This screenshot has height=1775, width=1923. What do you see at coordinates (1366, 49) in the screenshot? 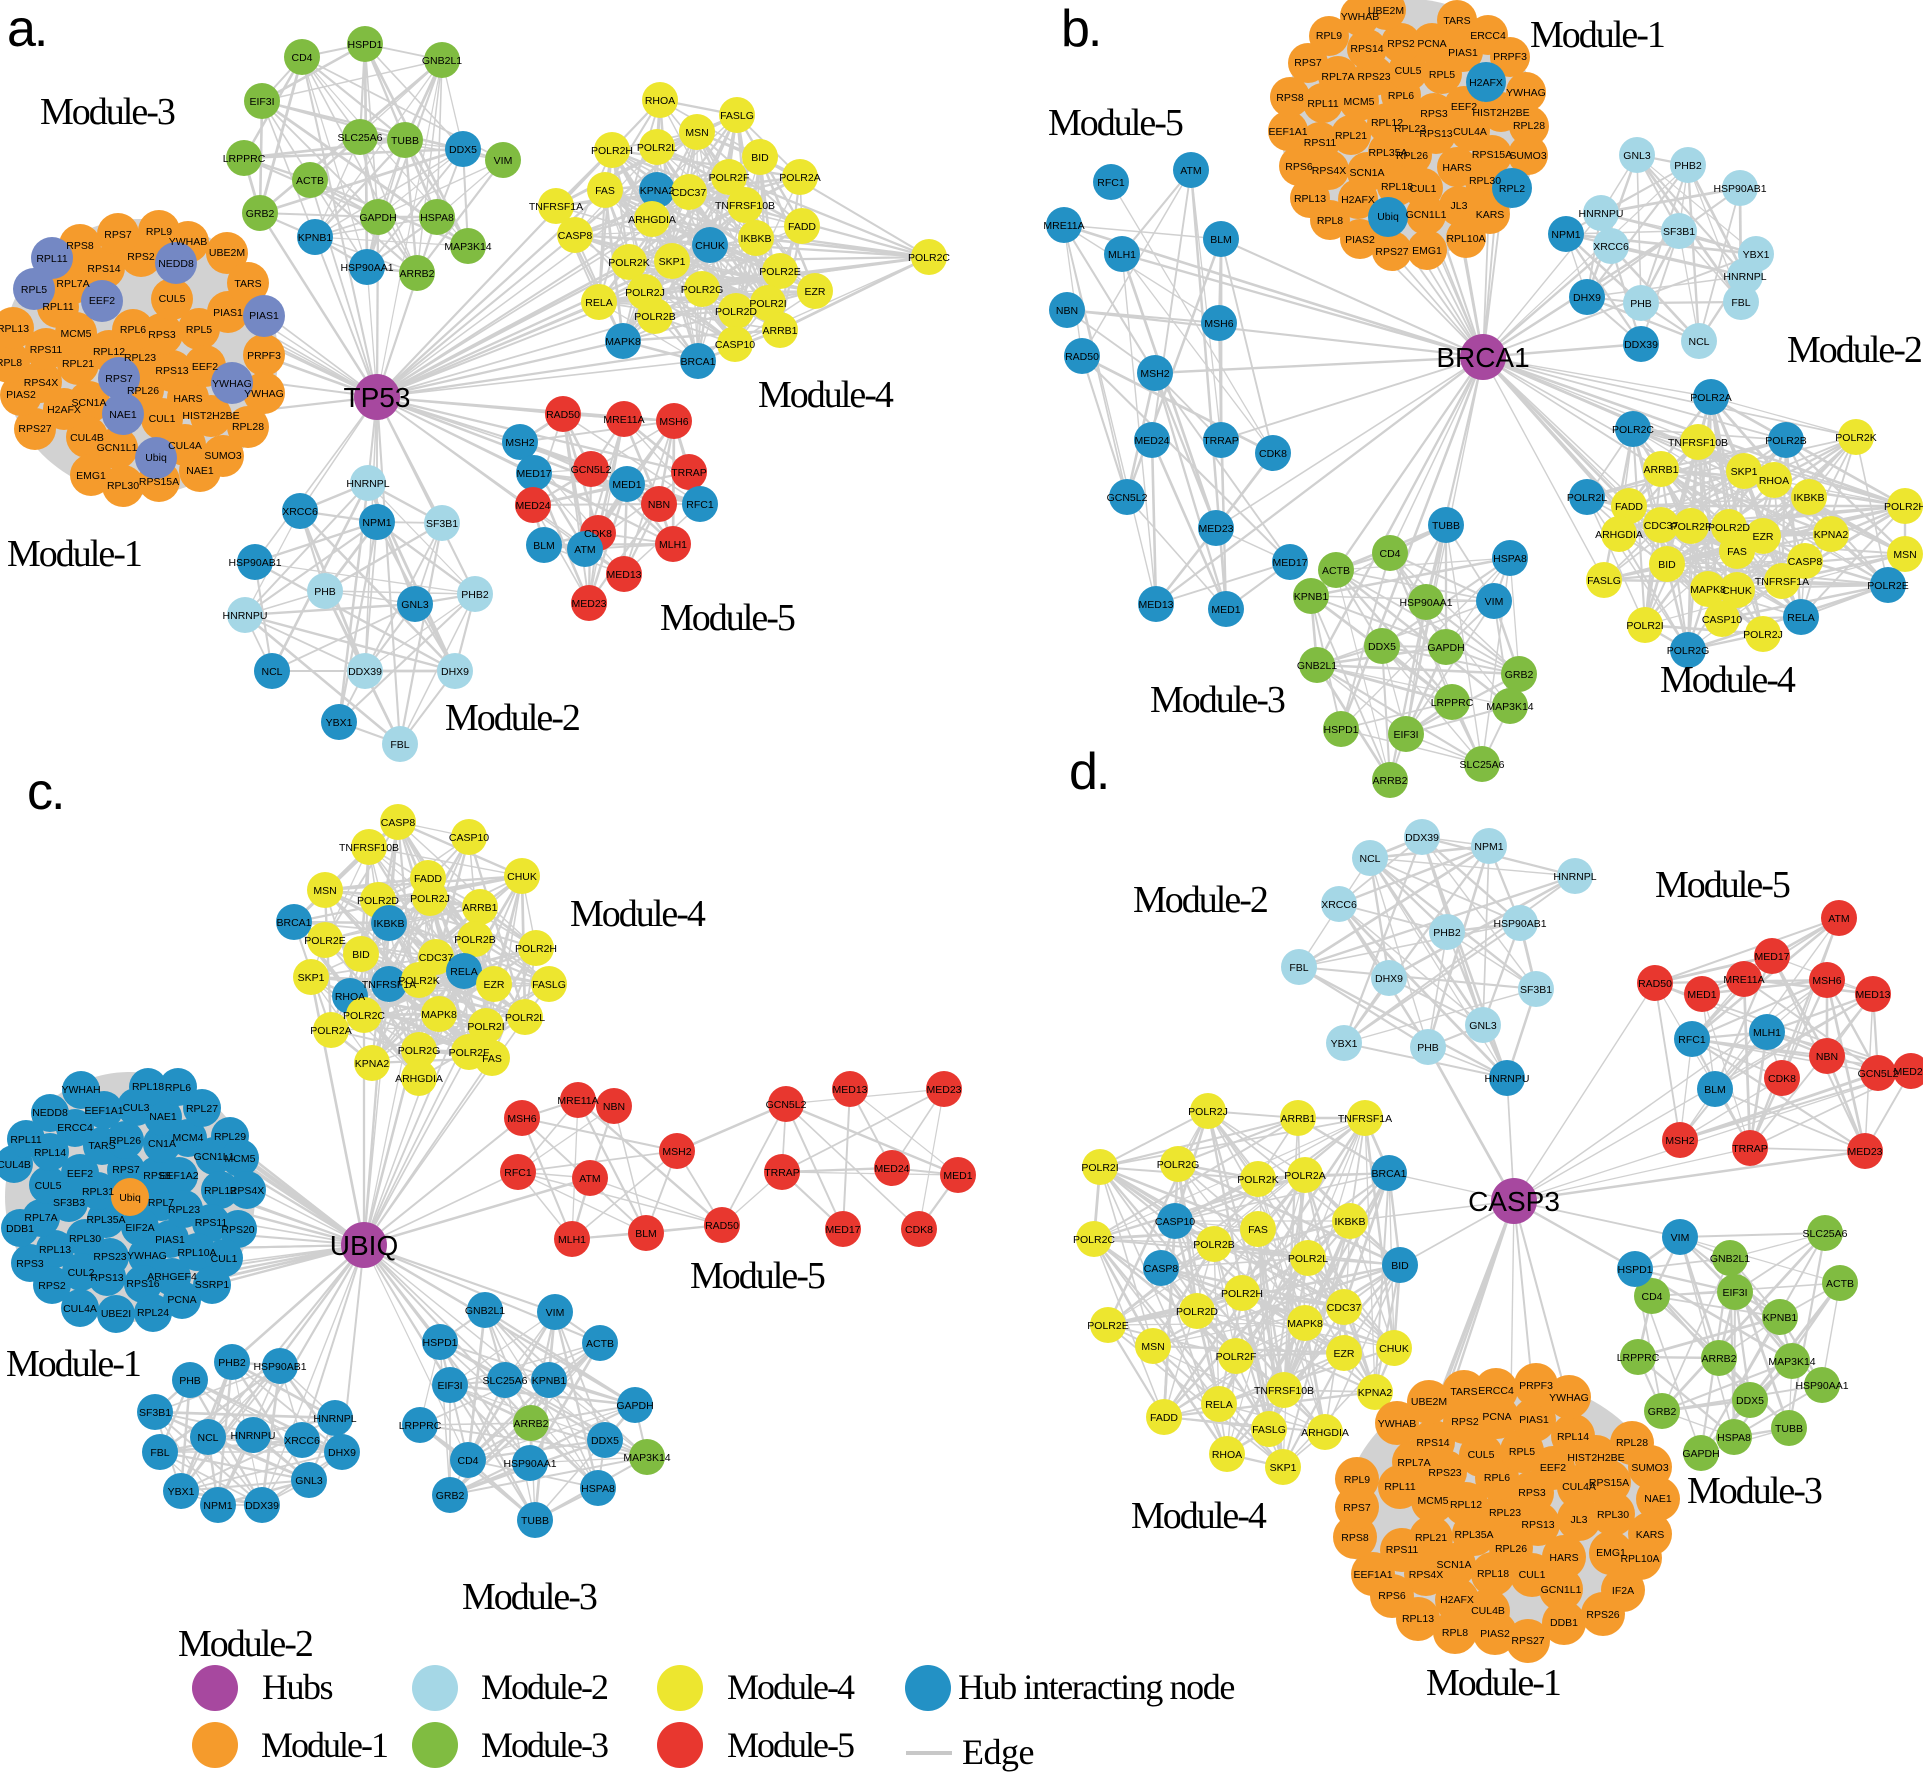
I see `svg-text: RPS14` at bounding box center [1366, 49].